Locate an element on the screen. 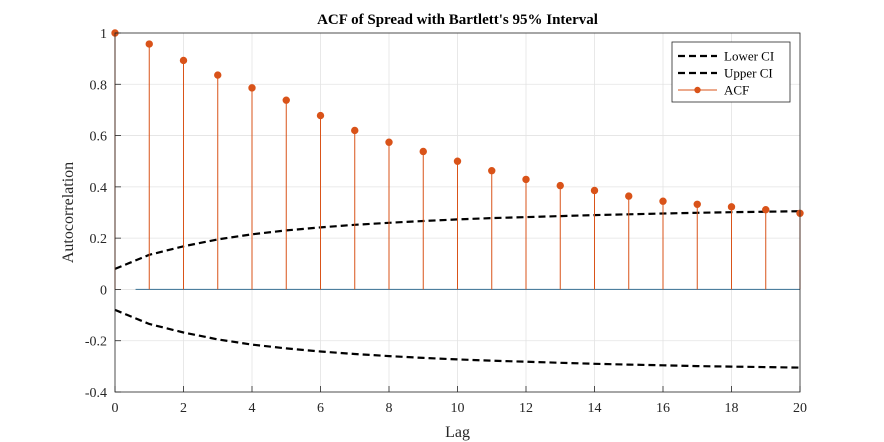  y-axis-label: Autocorrelation is located at coordinates (68, 212).